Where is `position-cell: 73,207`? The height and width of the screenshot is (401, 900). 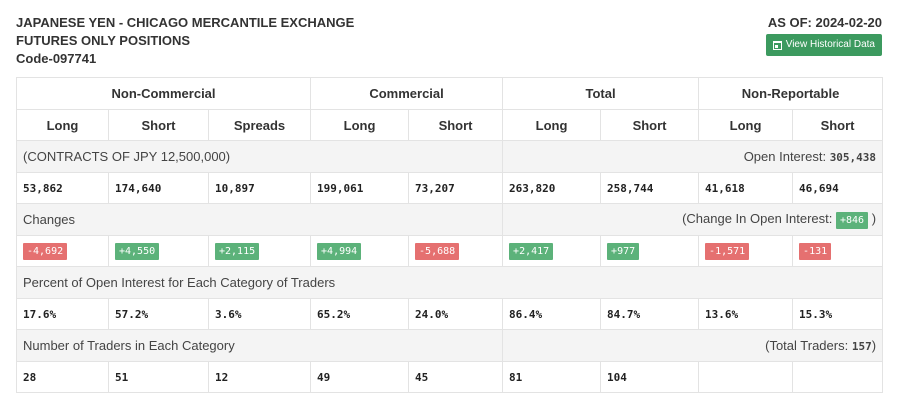 position-cell: 73,207 is located at coordinates (456, 188).